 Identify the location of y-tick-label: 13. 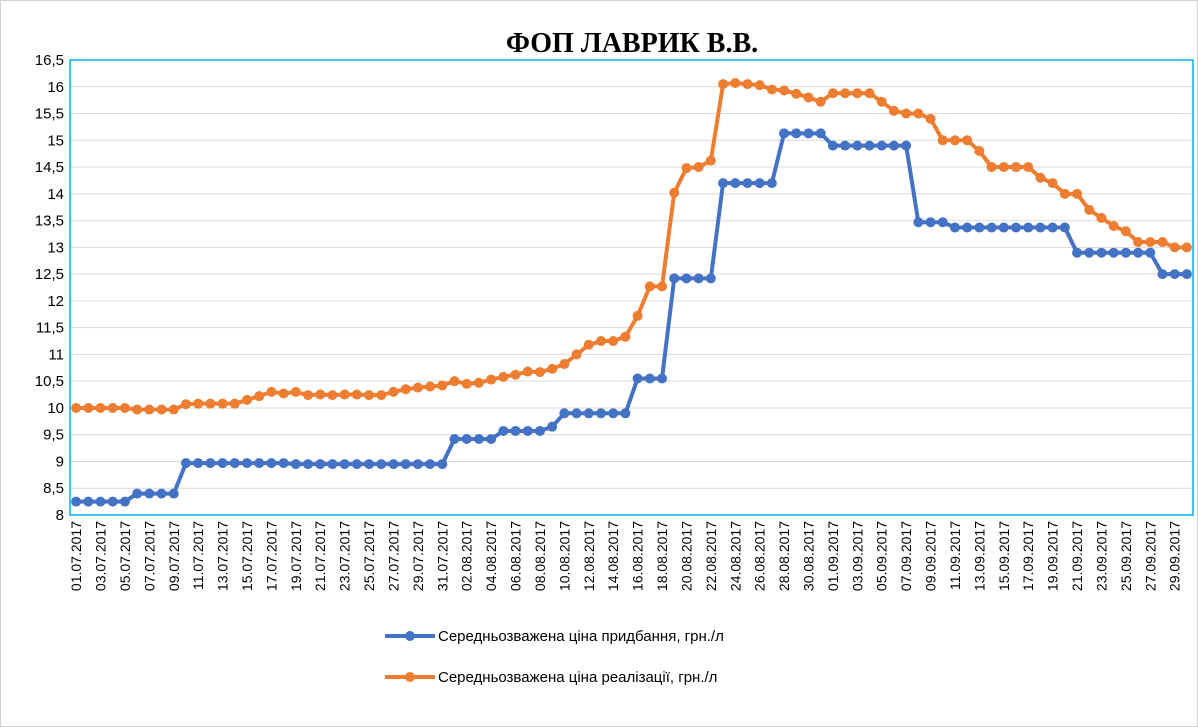
(55, 247).